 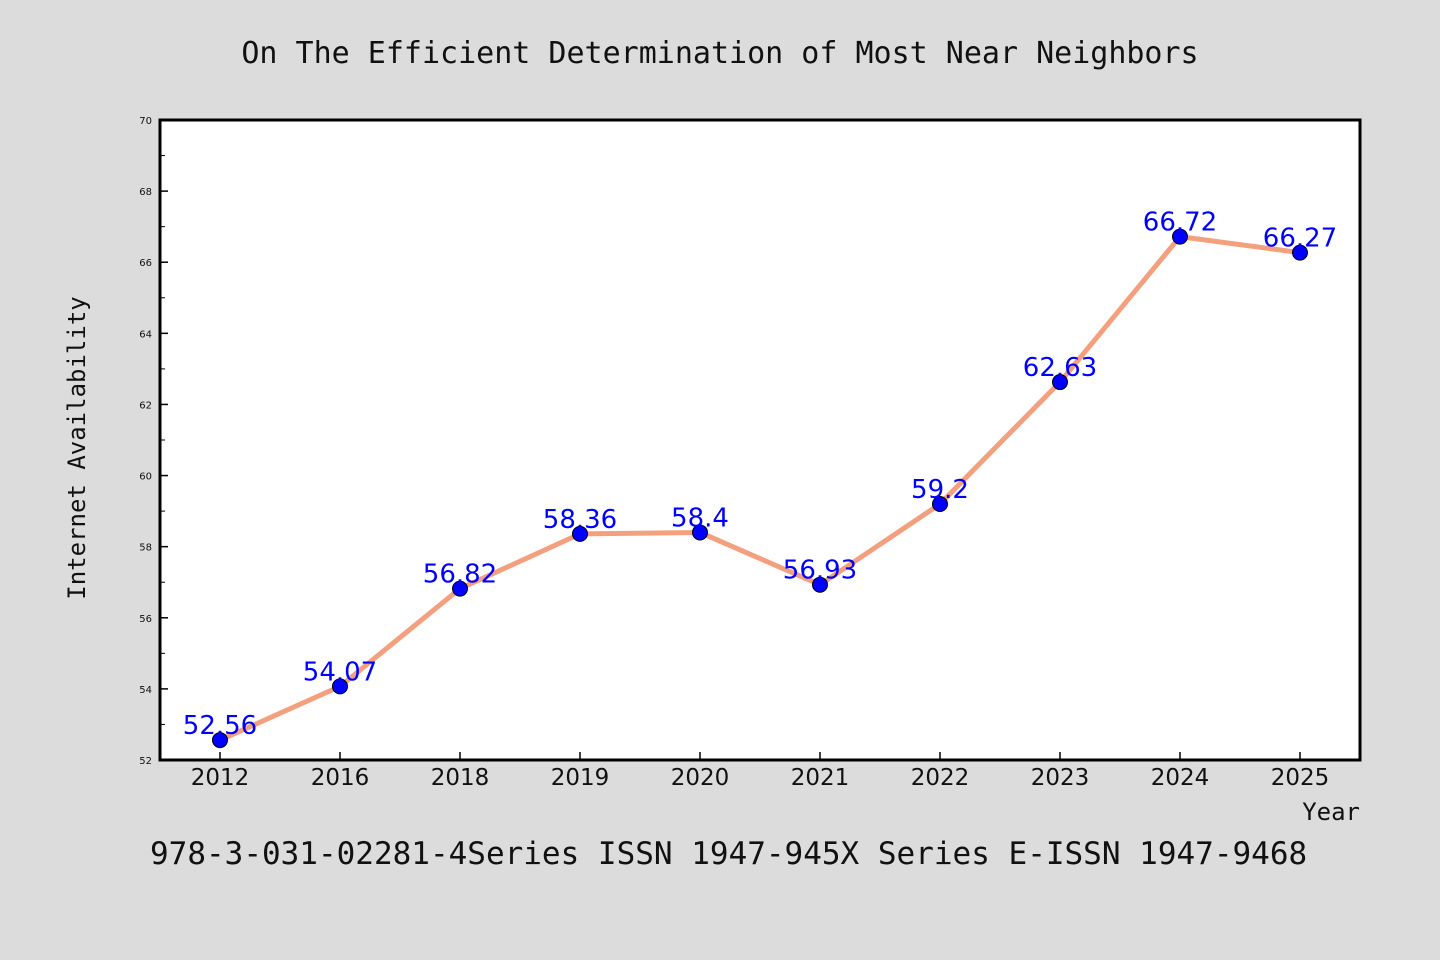 What do you see at coordinates (220, 778) in the screenshot?
I see `x-tick-label: 2012` at bounding box center [220, 778].